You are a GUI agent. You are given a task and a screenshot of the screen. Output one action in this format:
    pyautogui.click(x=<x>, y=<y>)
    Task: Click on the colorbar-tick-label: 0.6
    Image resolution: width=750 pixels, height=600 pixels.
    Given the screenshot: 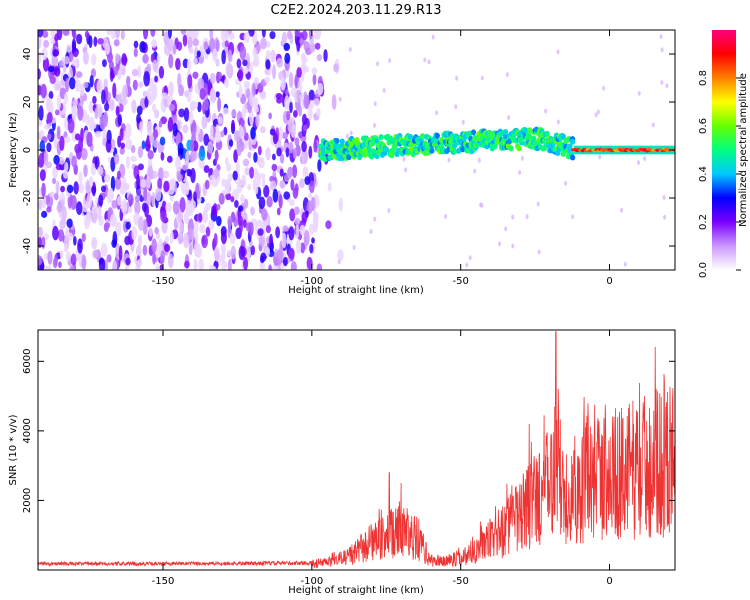 What is the action you would take?
    pyautogui.click(x=703, y=126)
    